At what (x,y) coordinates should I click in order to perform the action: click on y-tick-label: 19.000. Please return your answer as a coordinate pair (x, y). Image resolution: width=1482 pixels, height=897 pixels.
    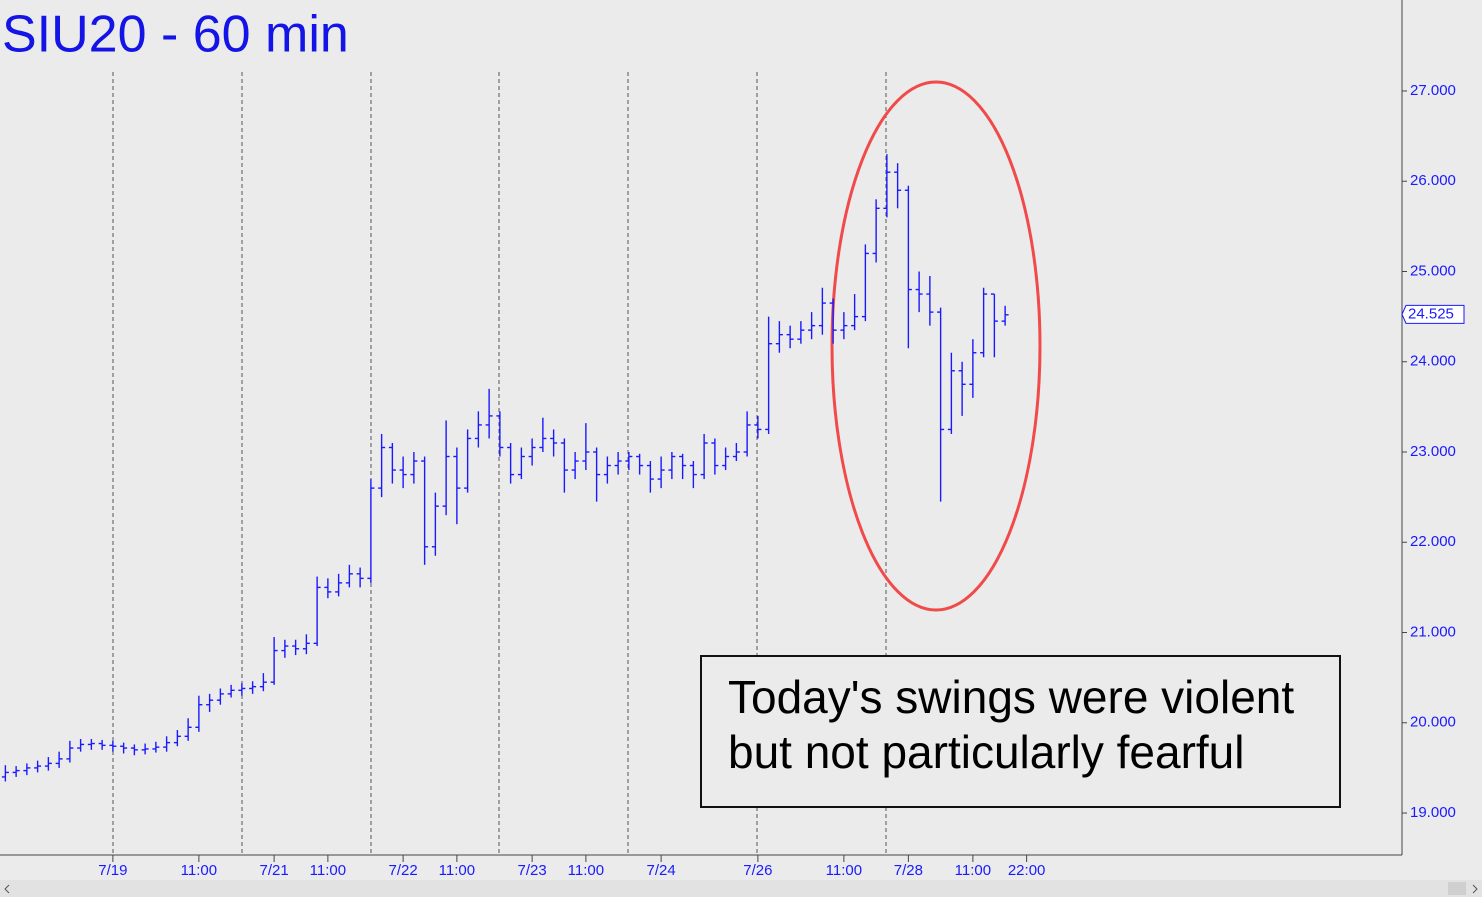
    Looking at the image, I should click on (1433, 812).